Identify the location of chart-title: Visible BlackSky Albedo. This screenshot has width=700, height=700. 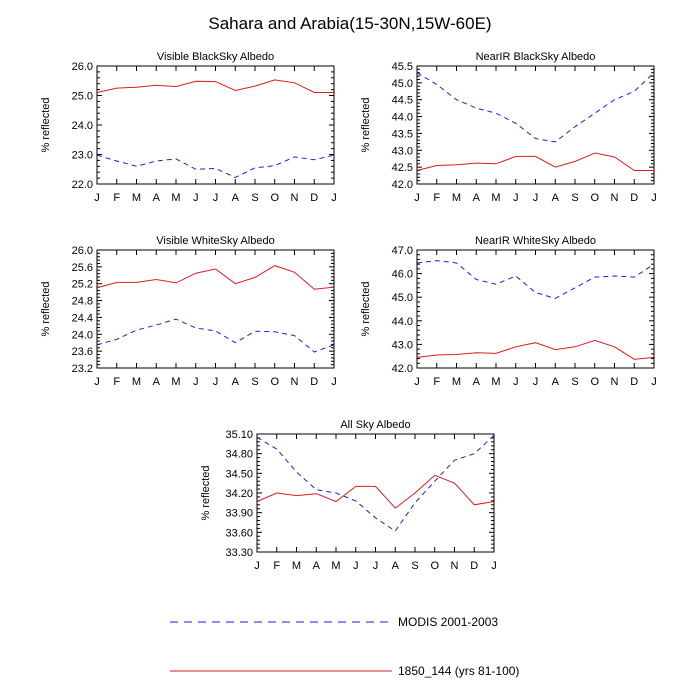
(215, 57).